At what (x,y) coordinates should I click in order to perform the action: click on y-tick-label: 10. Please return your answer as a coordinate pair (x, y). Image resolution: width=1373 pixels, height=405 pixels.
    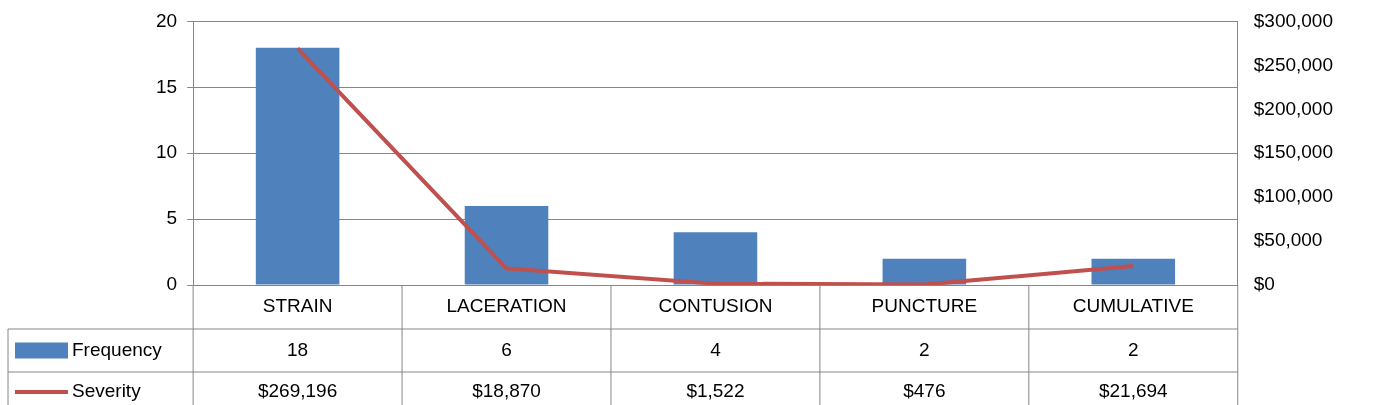
    Looking at the image, I should click on (166, 152).